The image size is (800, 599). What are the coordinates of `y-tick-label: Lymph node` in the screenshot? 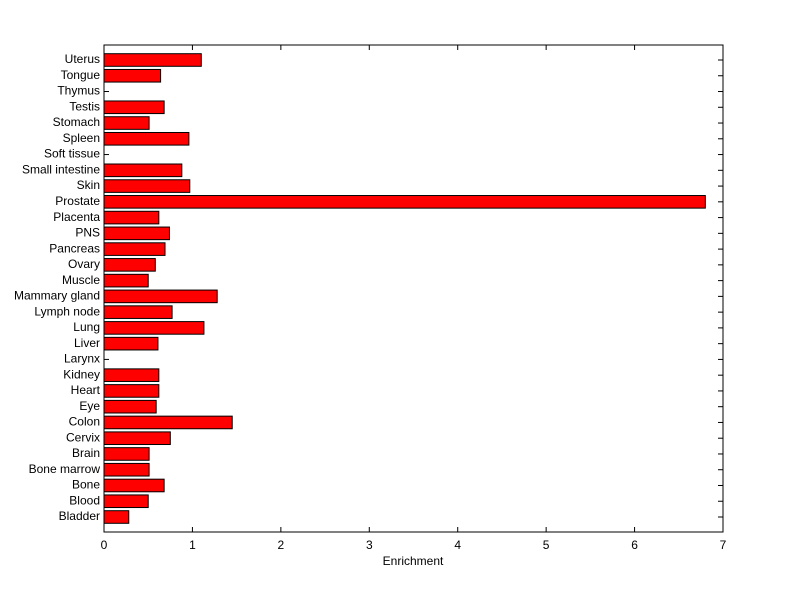 It's located at (67, 311).